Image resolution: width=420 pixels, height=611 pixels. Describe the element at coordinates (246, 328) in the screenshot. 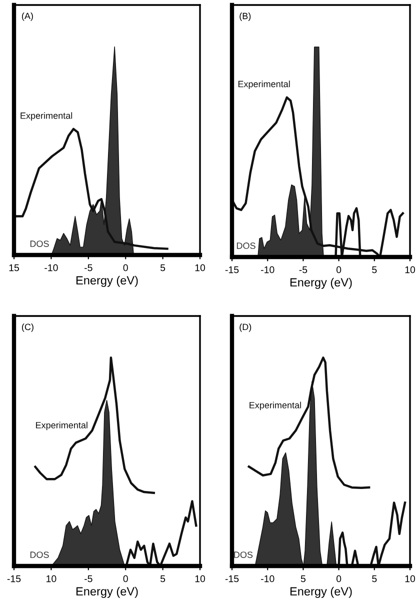

I see `chart-title: (D)` at that location.